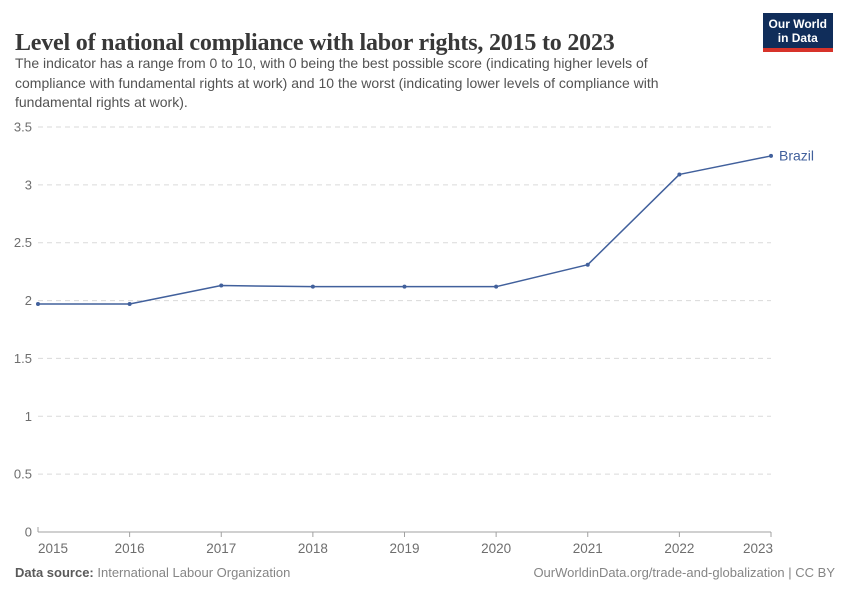 The width and height of the screenshot is (850, 600). I want to click on owid-logo: Our World in Data, so click(797, 32).